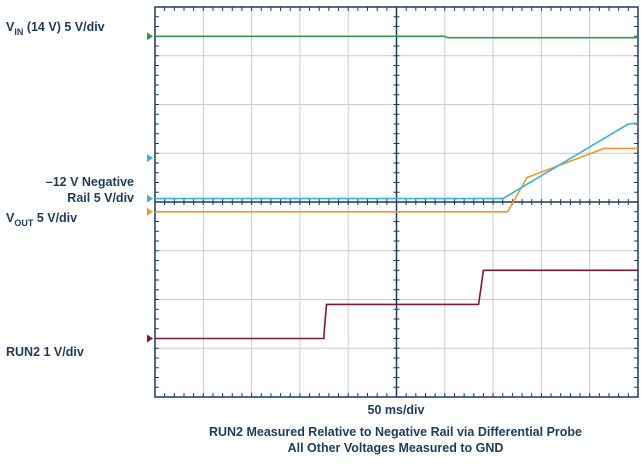 The height and width of the screenshot is (465, 641). What do you see at coordinates (396, 410) in the screenshot?
I see `timebase-label: 50 ms/div` at bounding box center [396, 410].